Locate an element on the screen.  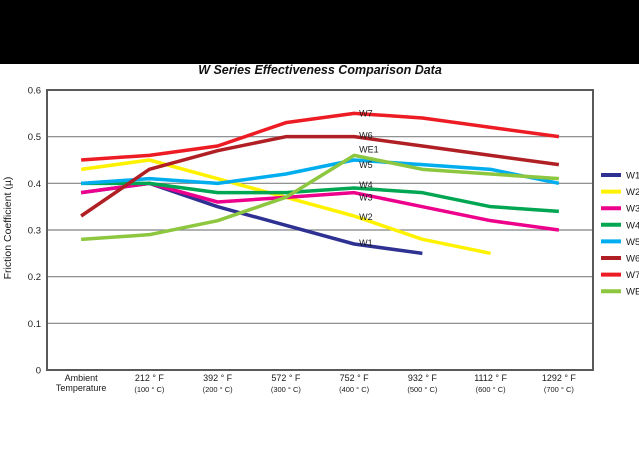
x-tick-sublabel: (100 ° C) is located at coordinates (149, 389).